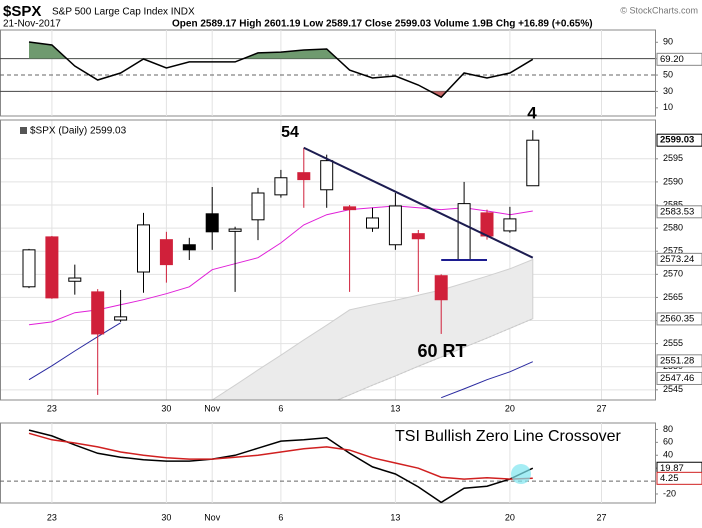 The height and width of the screenshot is (528, 702). I want to click on band-mid-line, so click(434, 359).